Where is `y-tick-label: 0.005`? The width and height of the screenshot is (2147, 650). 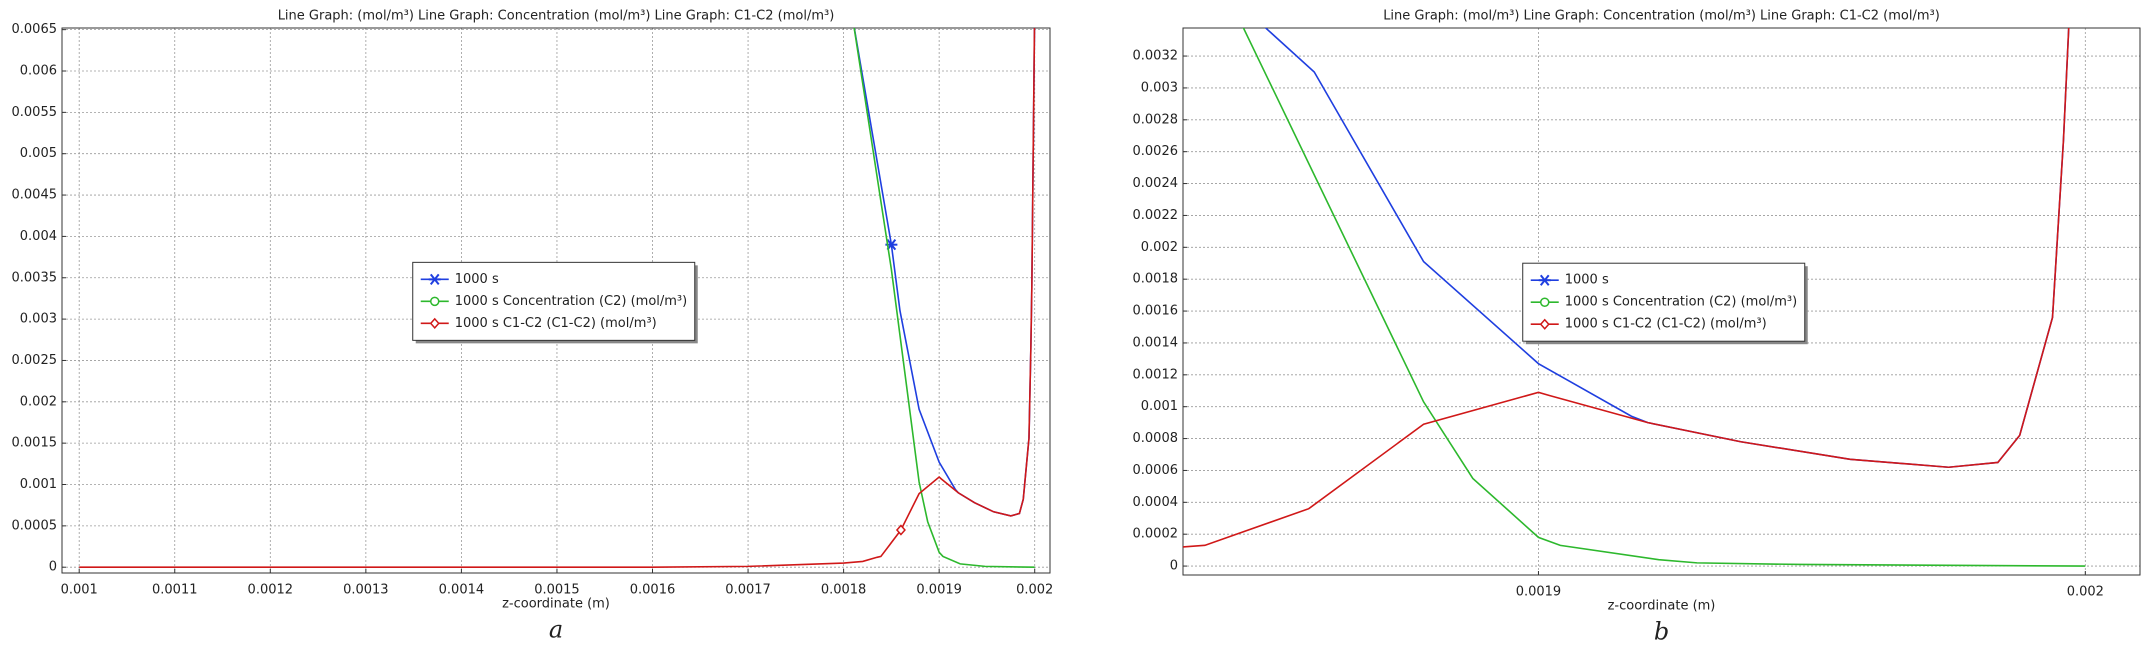 y-tick-label: 0.005 is located at coordinates (38, 153).